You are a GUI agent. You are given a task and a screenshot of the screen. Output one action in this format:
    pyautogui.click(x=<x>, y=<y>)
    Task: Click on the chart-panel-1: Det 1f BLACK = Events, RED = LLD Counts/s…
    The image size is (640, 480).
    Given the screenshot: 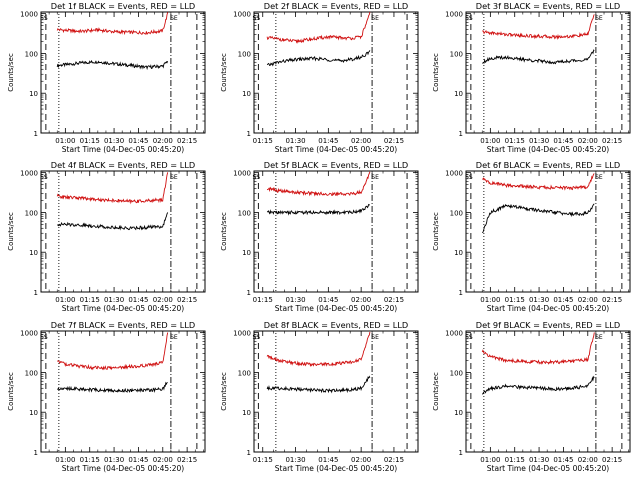 What is the action you would take?
    pyautogui.click(x=106, y=77)
    